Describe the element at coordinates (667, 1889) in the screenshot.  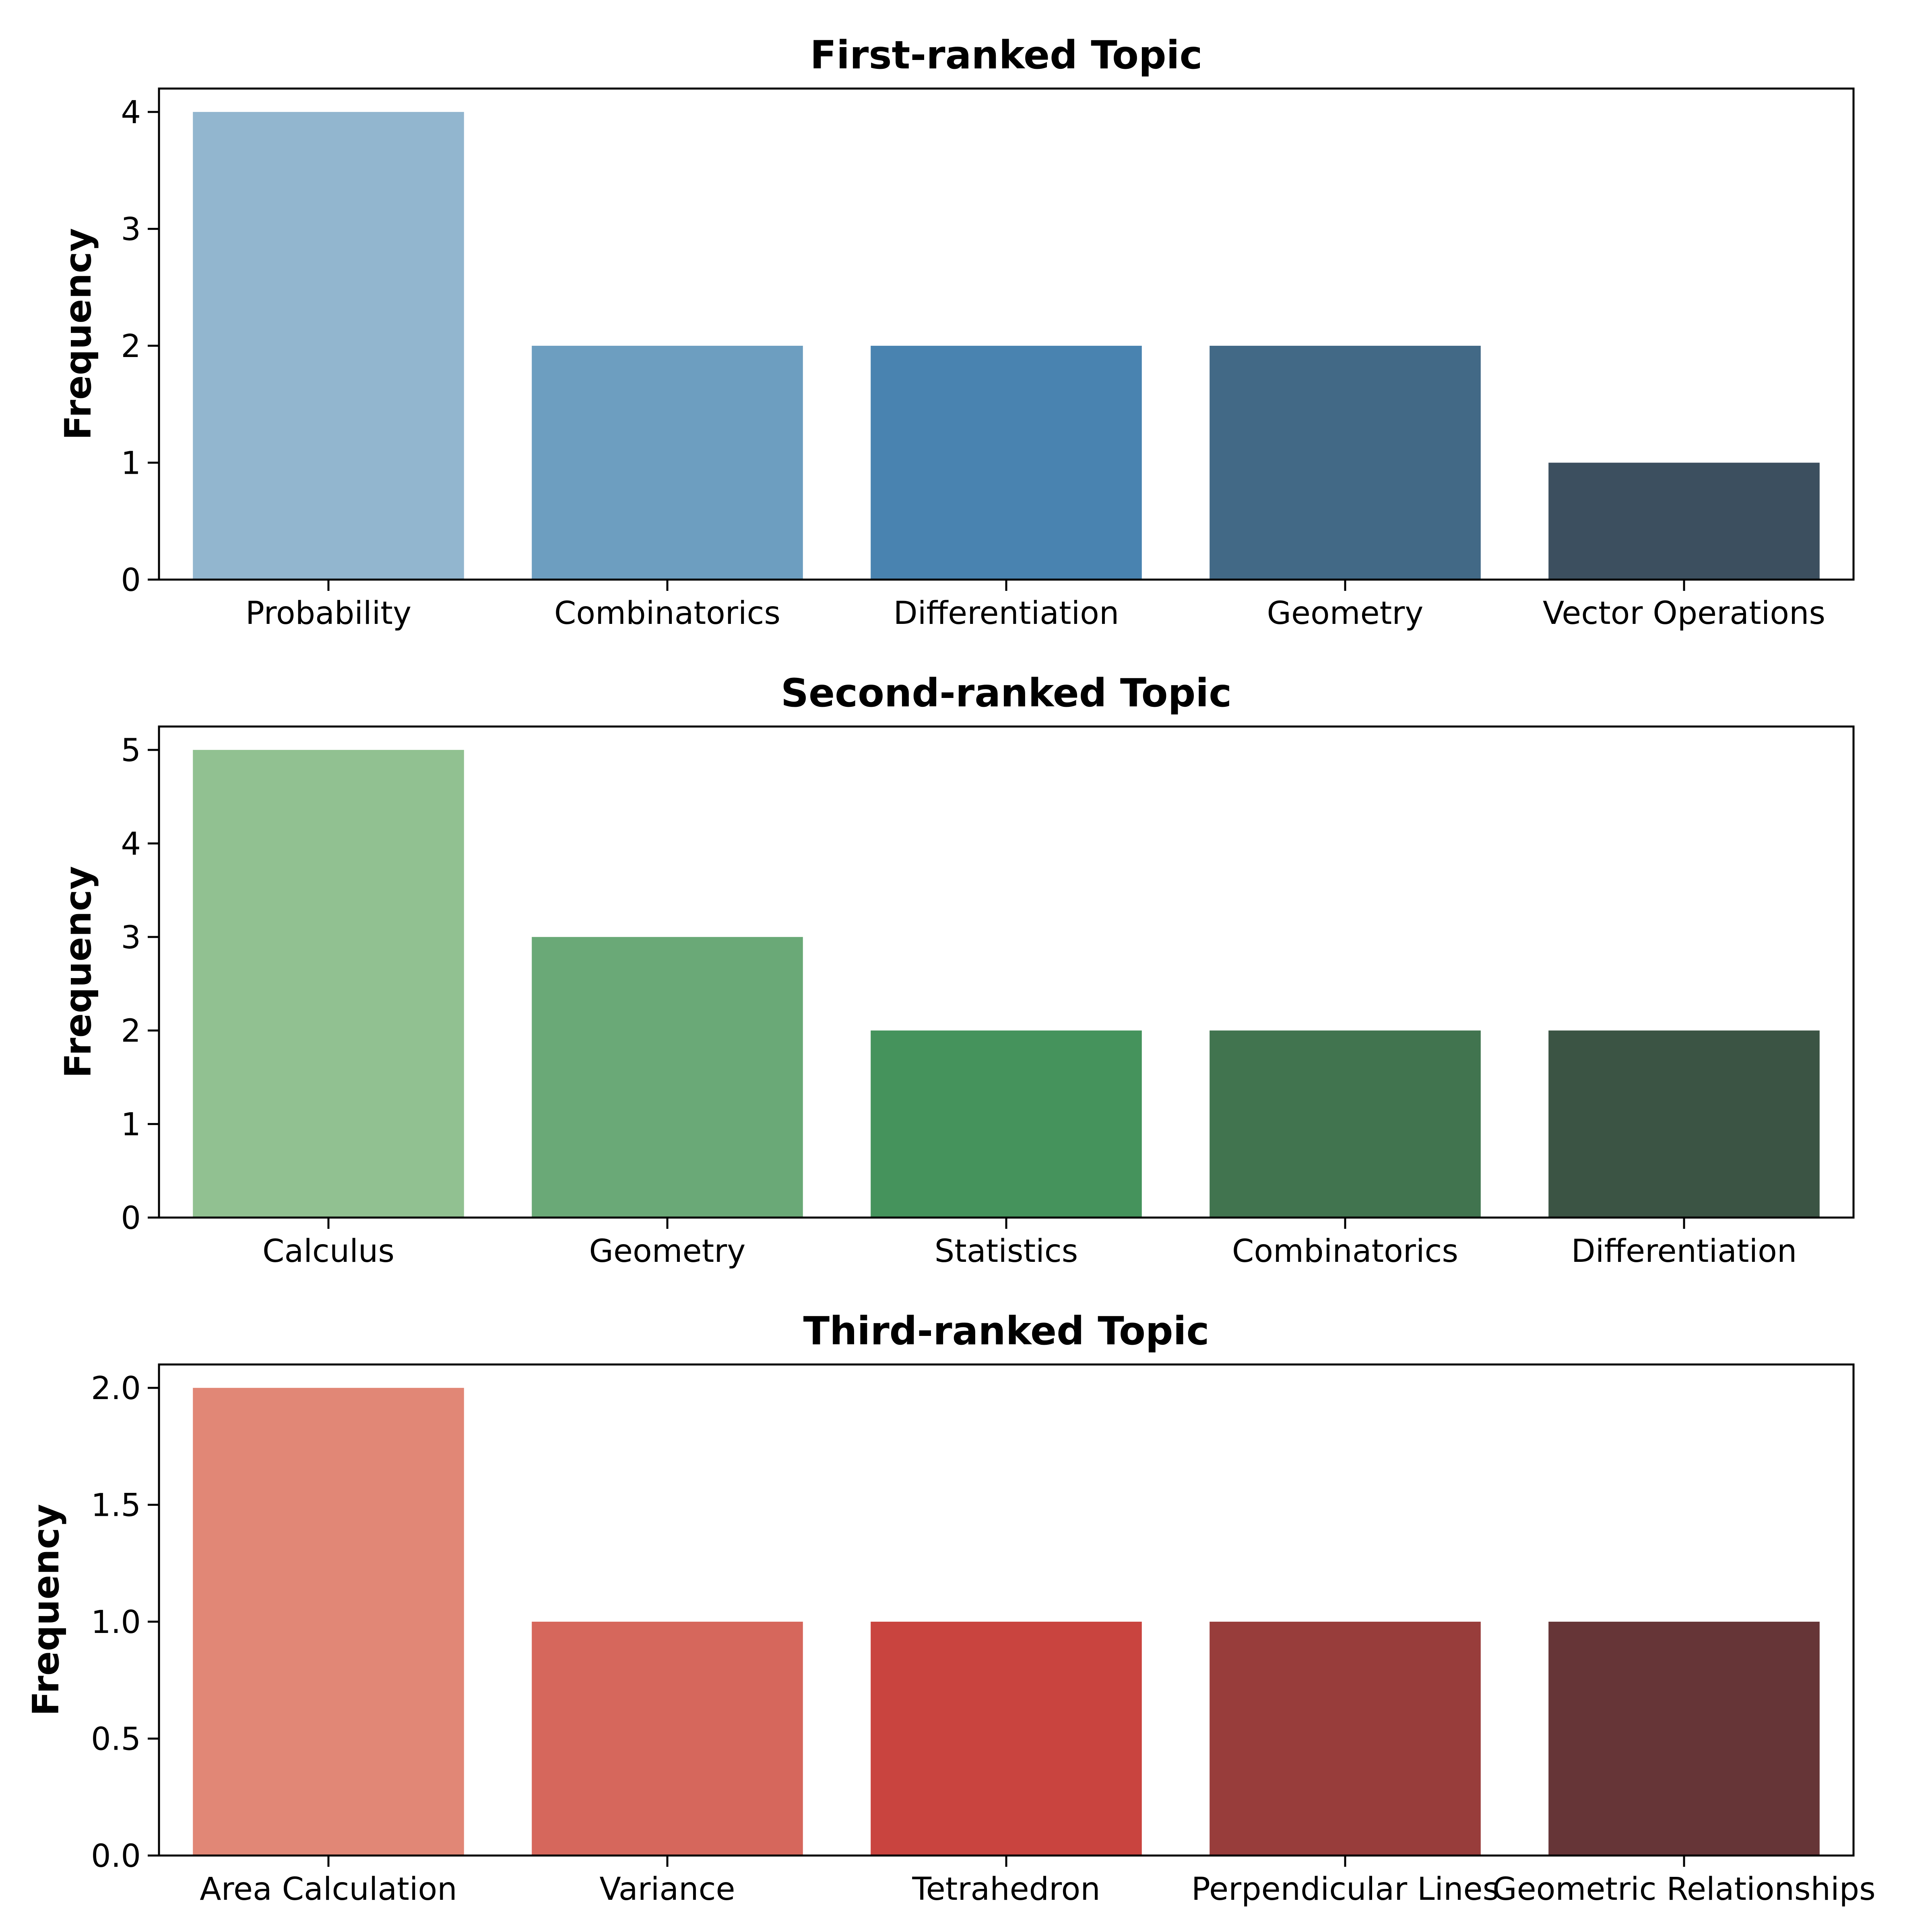
I see `x-tick-label: Variance` at that location.